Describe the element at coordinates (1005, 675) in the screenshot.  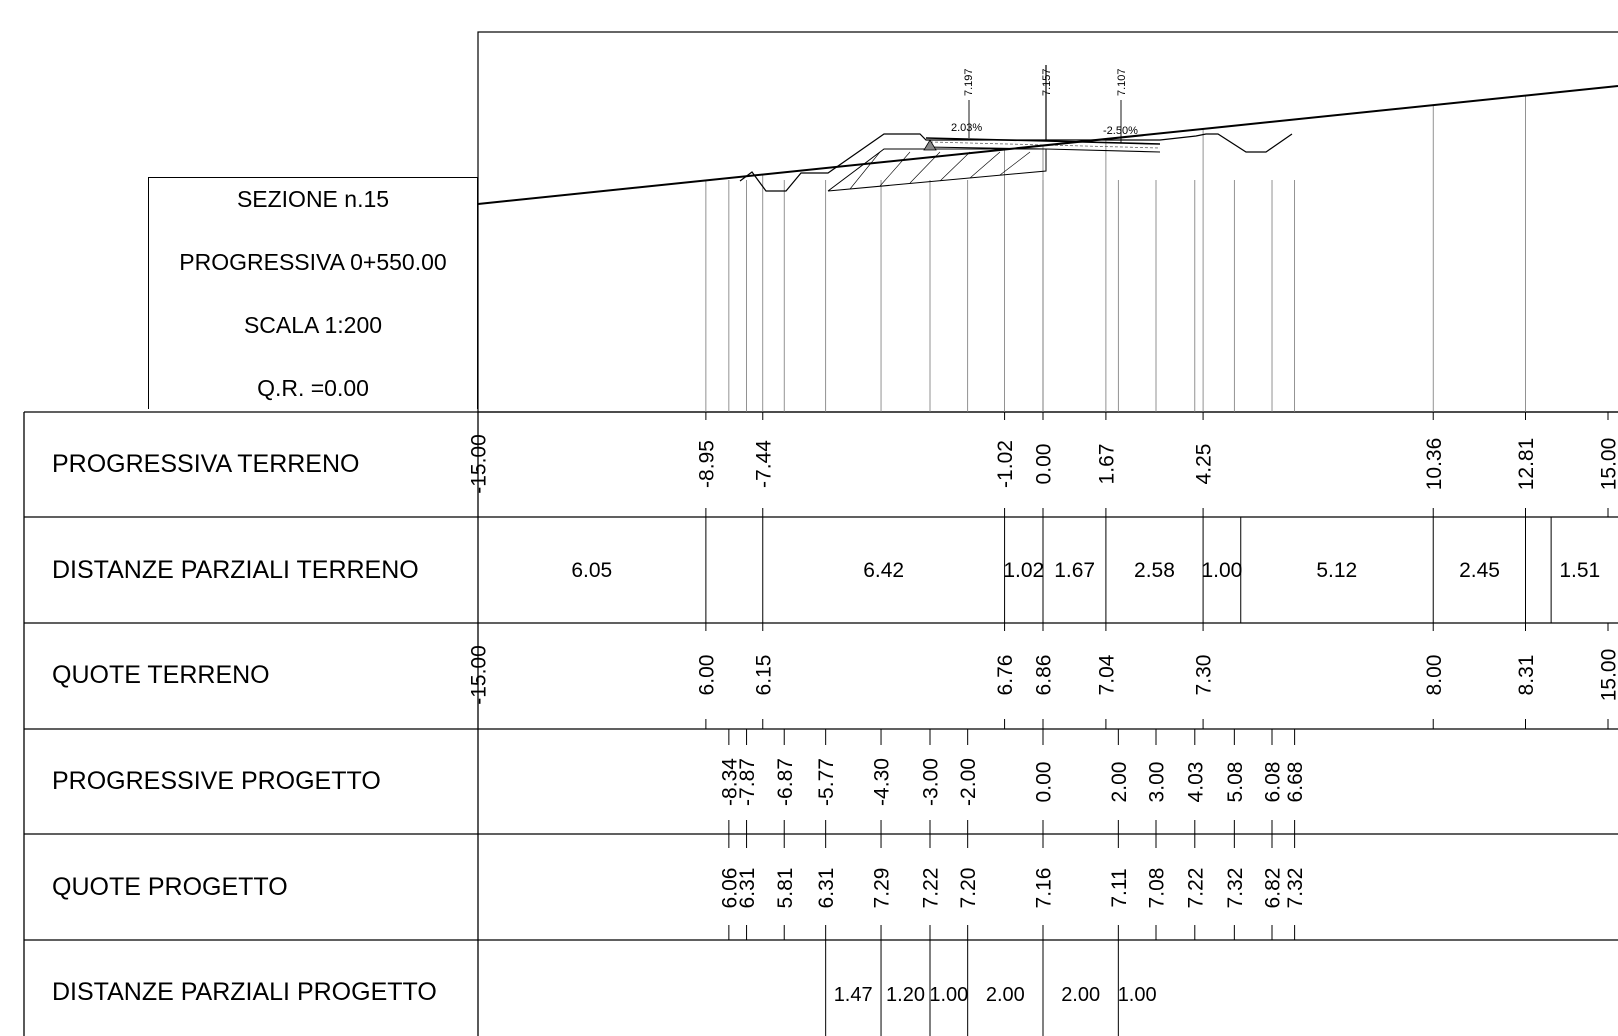
I see `terrain-elevation-label: 6.76` at that location.